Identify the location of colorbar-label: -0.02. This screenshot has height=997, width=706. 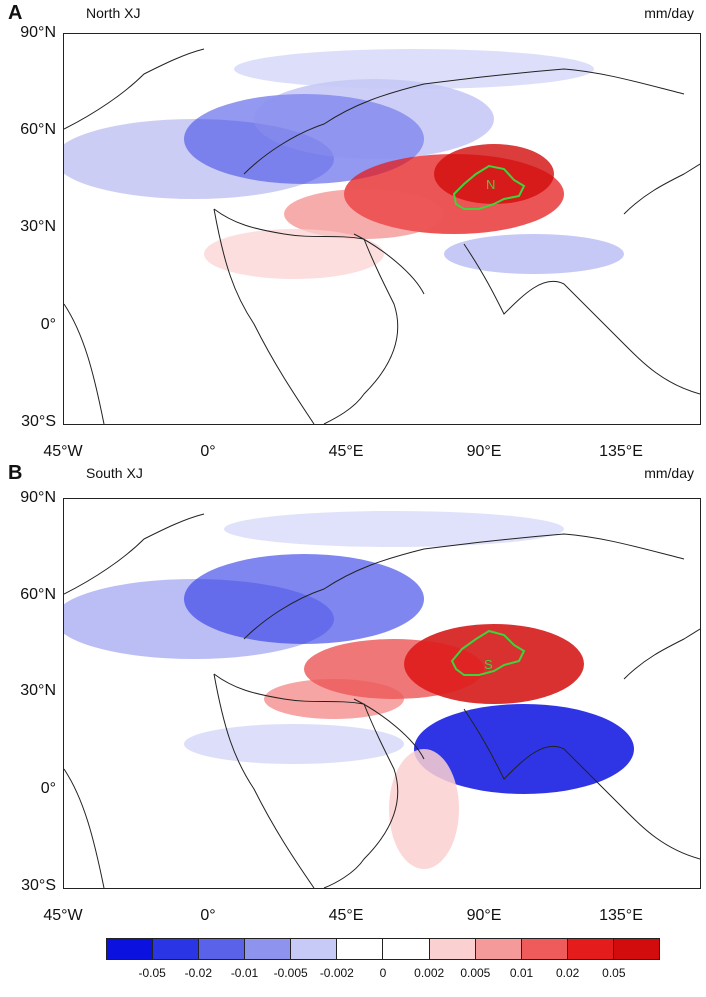
(198, 973).